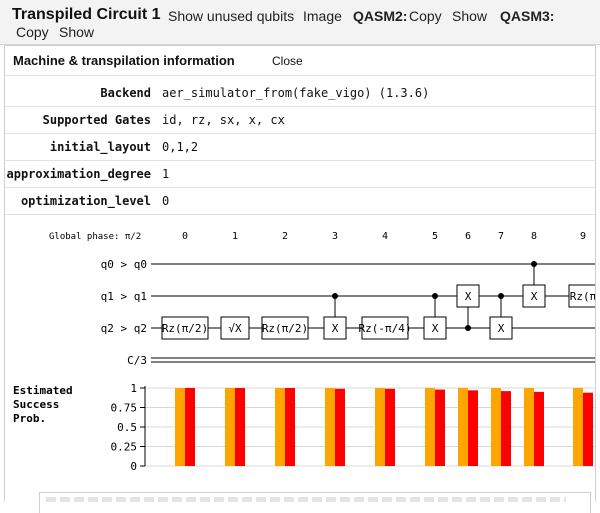  Describe the element at coordinates (322, 16) in the screenshot. I see `image-link: Image` at that location.